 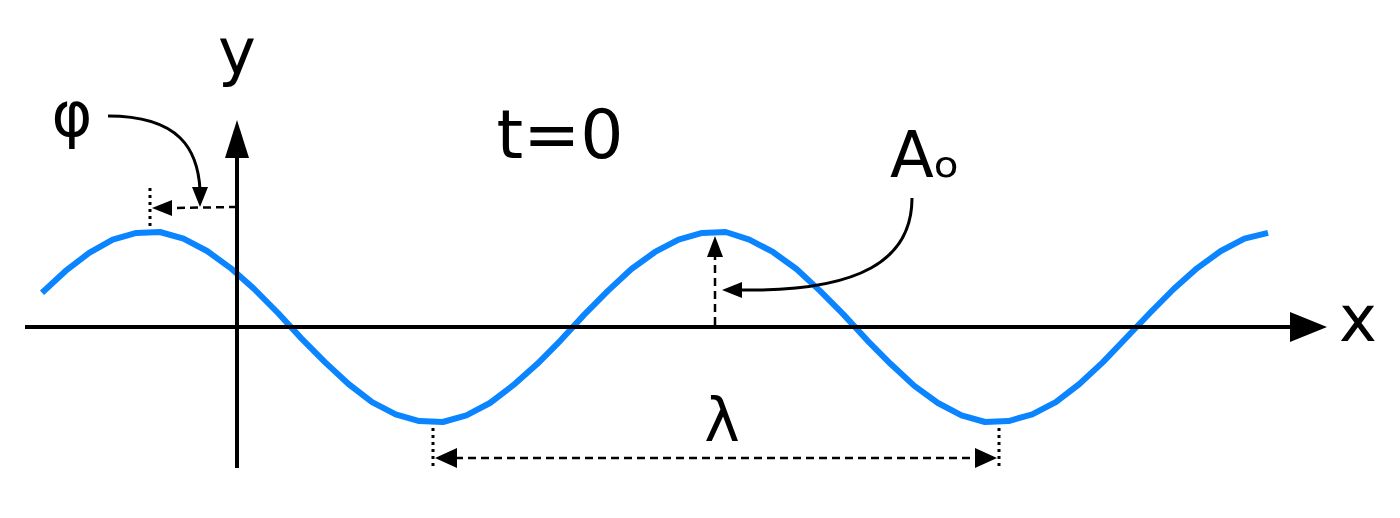 I want to click on y-axis-title: y, so click(x=237, y=52).